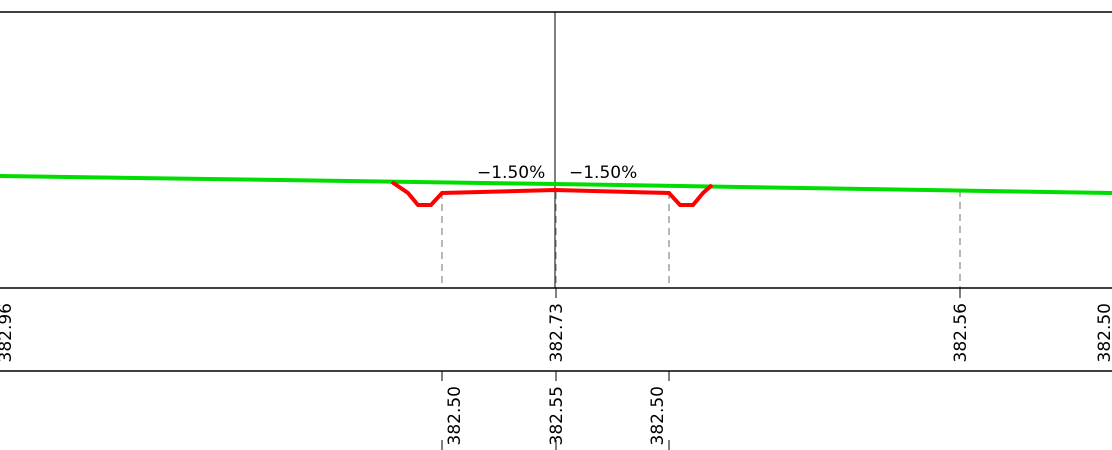 The image size is (1112, 450). What do you see at coordinates (961, 332) in the screenshot?
I see `ground-elevation-label: 382.56` at bounding box center [961, 332].